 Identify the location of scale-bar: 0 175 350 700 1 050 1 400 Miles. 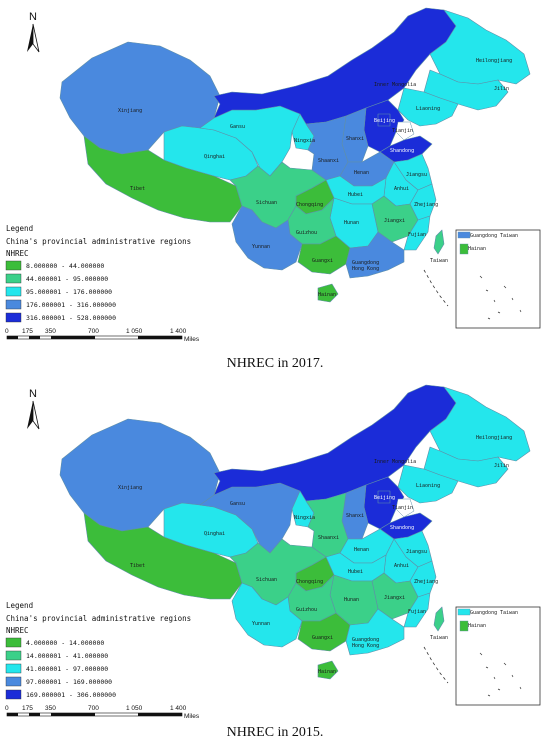
(102, 335).